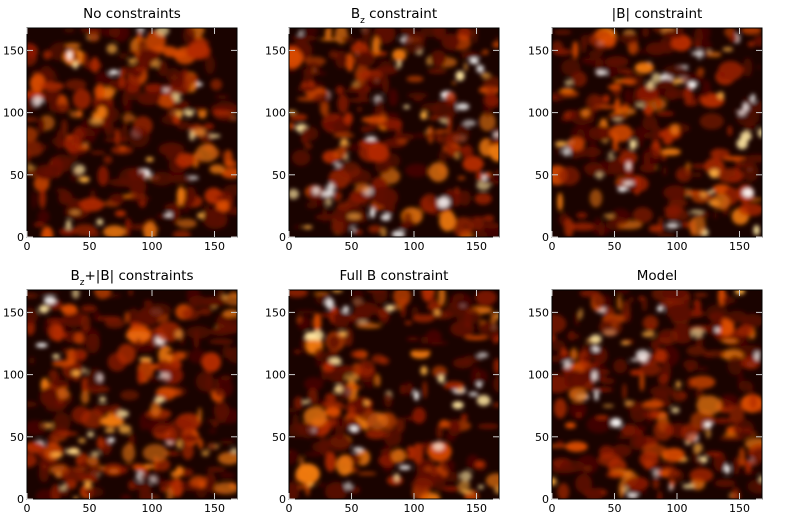 Image resolution: width=789 pixels, height=526 pixels. Describe the element at coordinates (13, 312) in the screenshot. I see `y-tick-label: 150` at that location.